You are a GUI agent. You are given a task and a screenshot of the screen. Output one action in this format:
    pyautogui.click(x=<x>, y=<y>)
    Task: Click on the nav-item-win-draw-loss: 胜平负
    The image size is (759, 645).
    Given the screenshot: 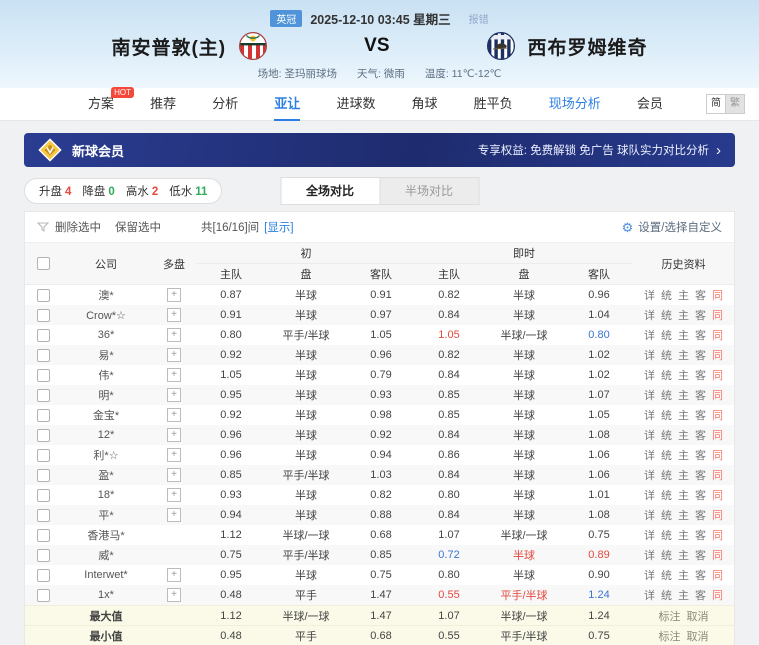 What is the action you would take?
    pyautogui.click(x=493, y=103)
    